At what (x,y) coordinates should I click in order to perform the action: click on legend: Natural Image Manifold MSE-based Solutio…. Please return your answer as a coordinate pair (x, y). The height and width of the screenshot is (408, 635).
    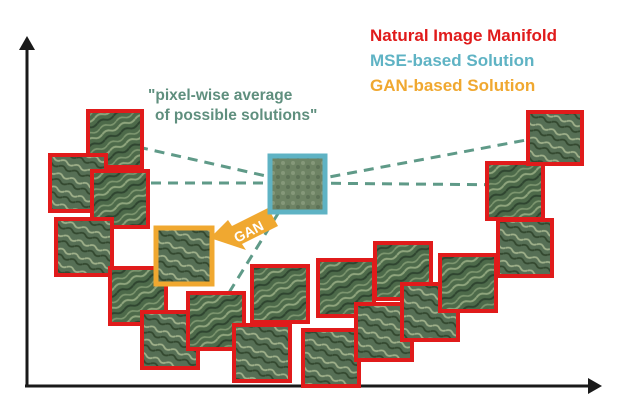
    Looking at the image, I should click on (463, 60).